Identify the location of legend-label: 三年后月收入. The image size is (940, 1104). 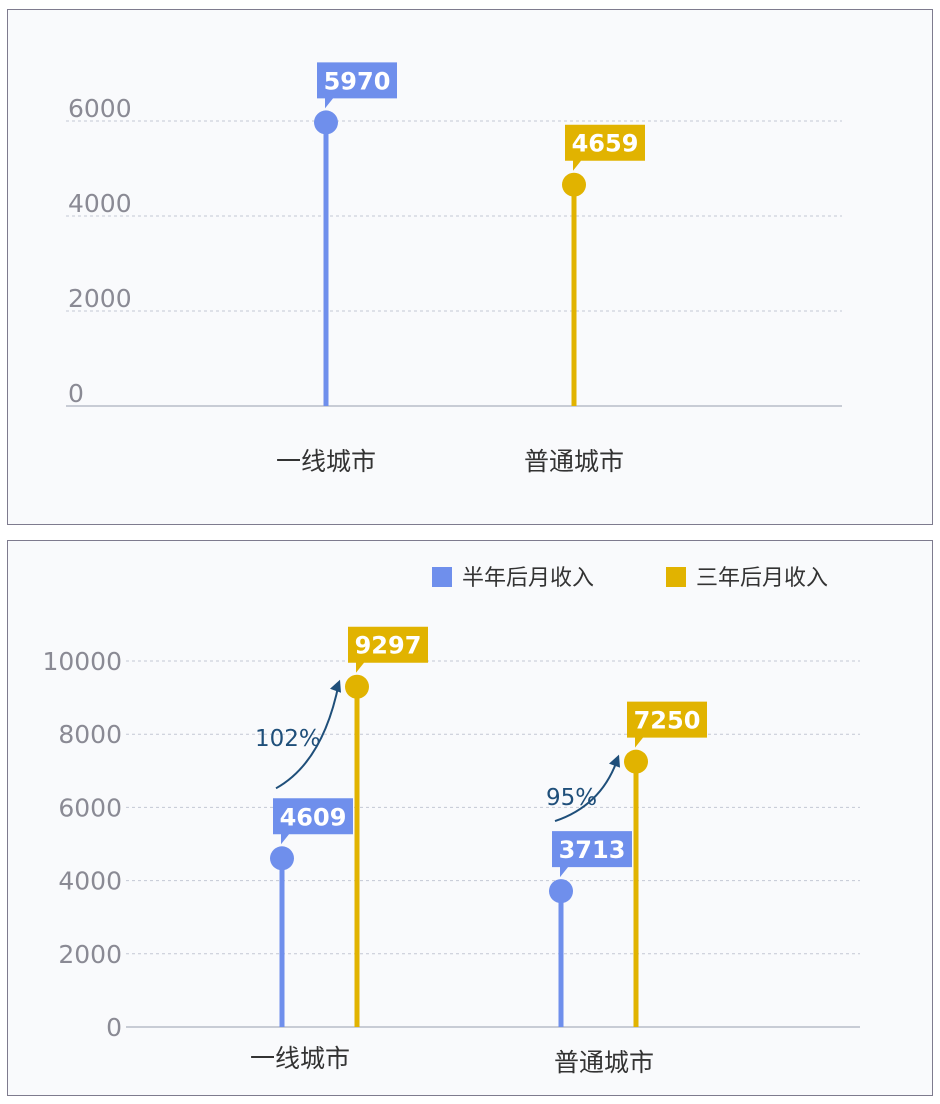
(762, 578).